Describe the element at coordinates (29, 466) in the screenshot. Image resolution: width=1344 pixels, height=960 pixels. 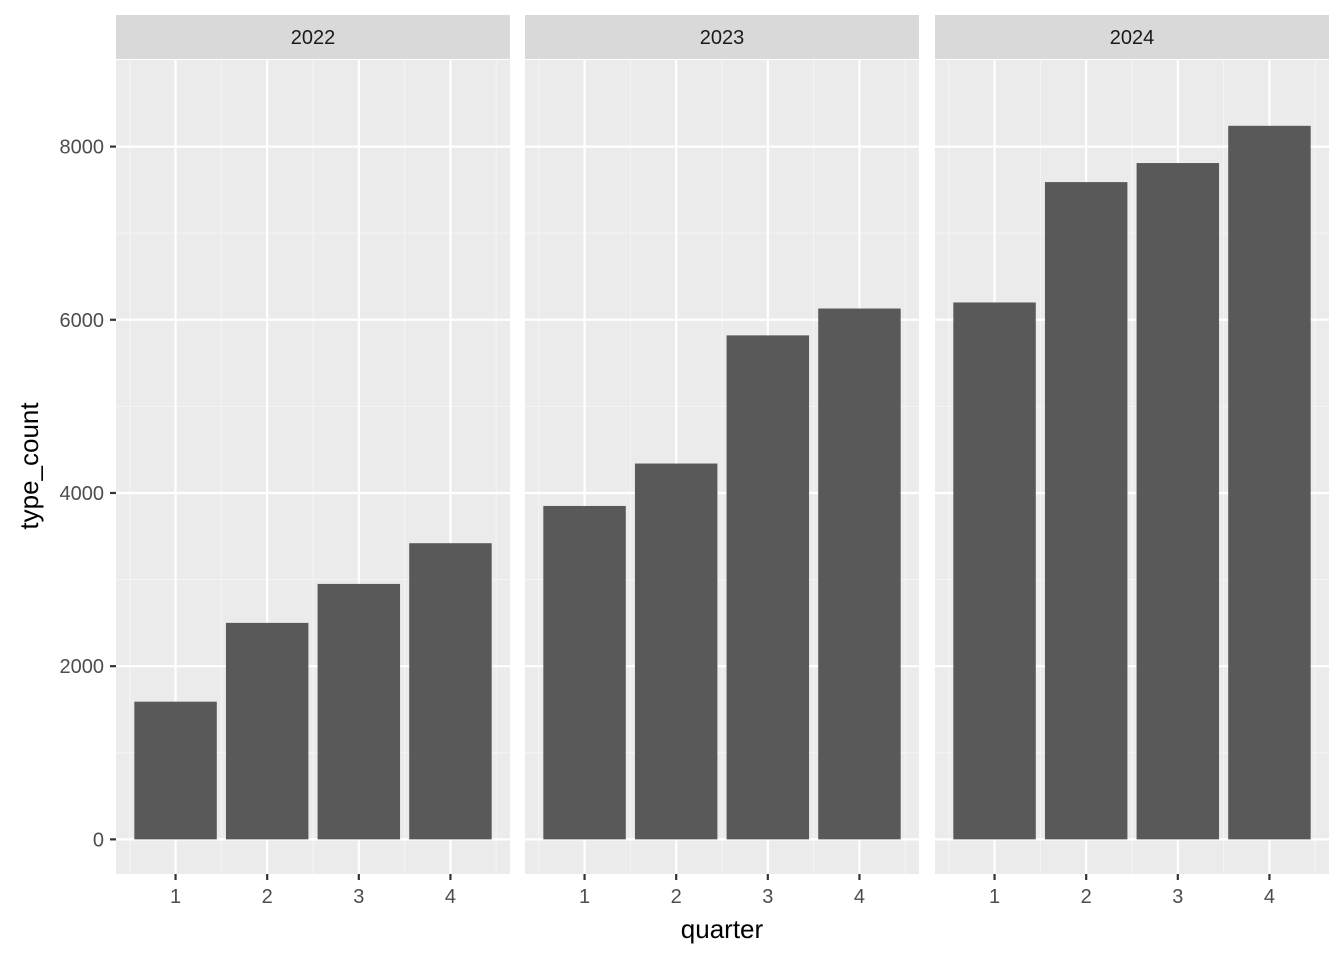
I see `y-axis-title: type_count` at that location.